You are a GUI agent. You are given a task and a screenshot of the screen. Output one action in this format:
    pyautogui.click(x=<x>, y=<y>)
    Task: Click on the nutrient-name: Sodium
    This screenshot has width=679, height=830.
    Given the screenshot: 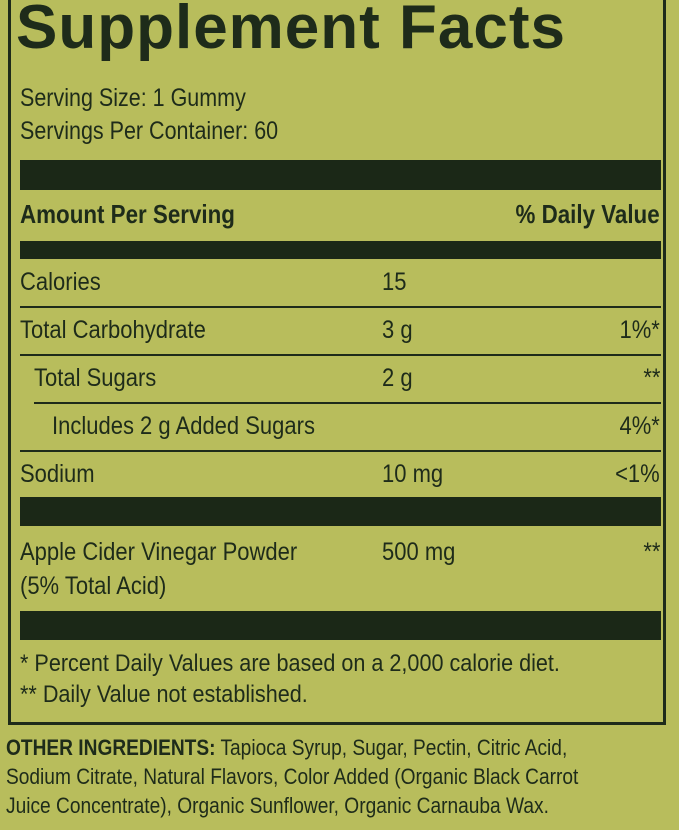 What is the action you would take?
    pyautogui.click(x=57, y=474)
    